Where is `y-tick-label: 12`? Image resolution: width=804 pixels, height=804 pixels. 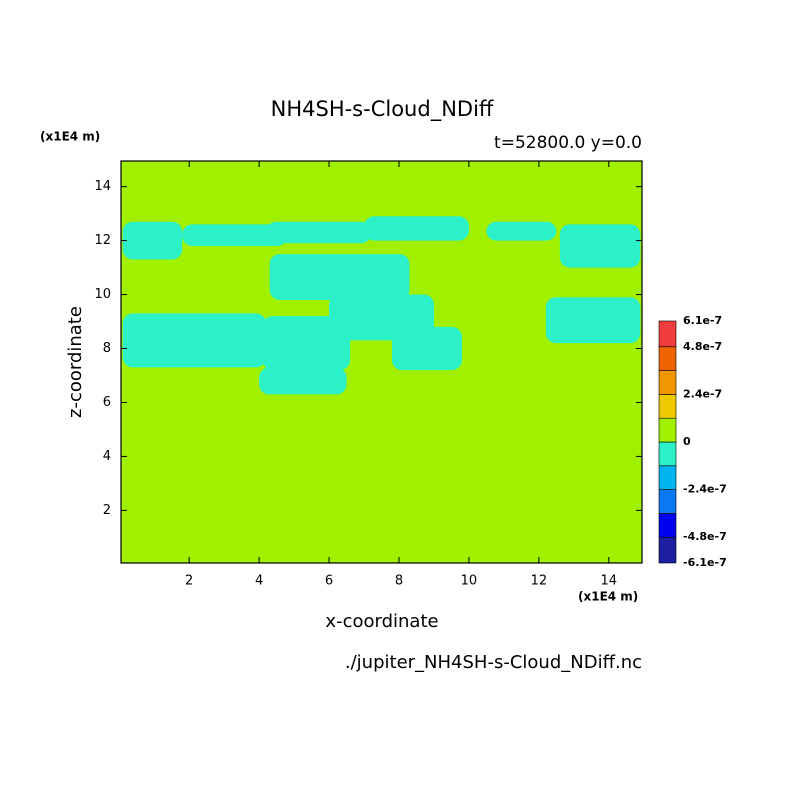
y-tick-label: 12 is located at coordinates (102, 240).